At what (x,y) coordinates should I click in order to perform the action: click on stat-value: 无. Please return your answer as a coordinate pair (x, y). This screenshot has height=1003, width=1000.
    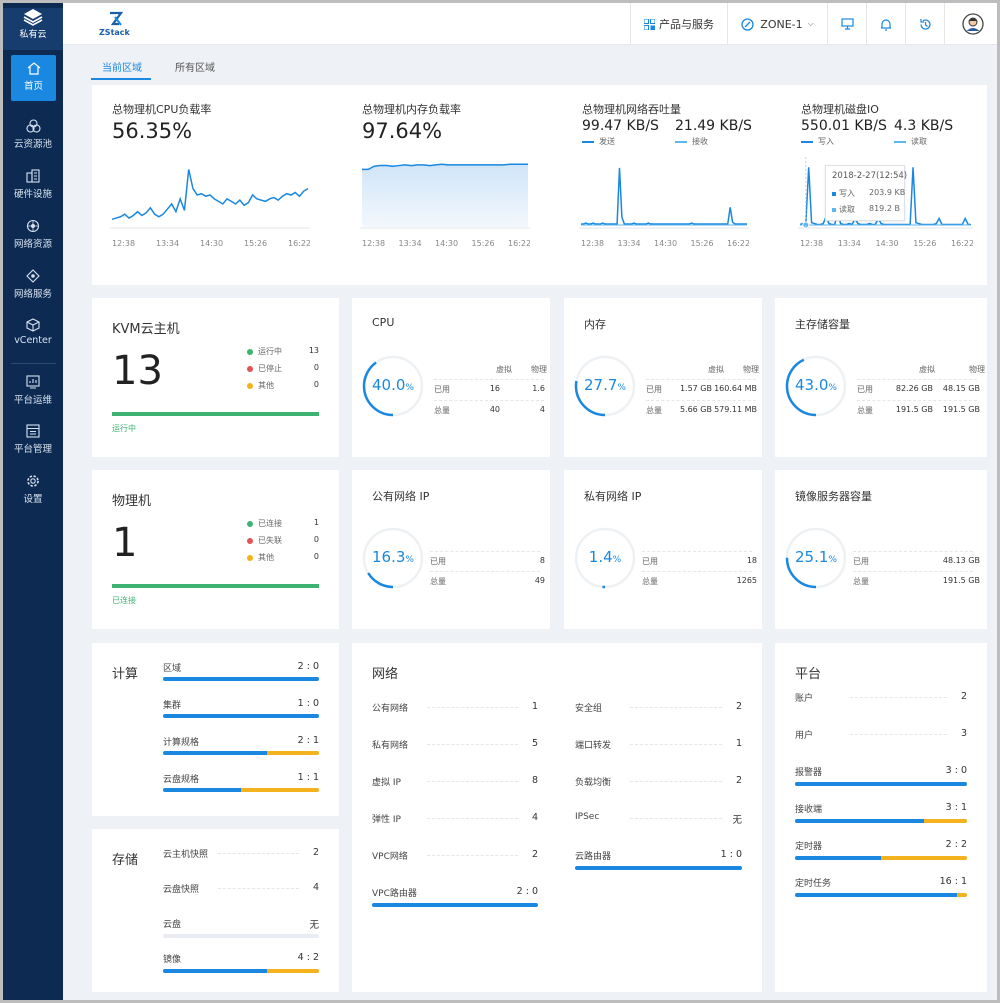
    Looking at the image, I should click on (737, 820).